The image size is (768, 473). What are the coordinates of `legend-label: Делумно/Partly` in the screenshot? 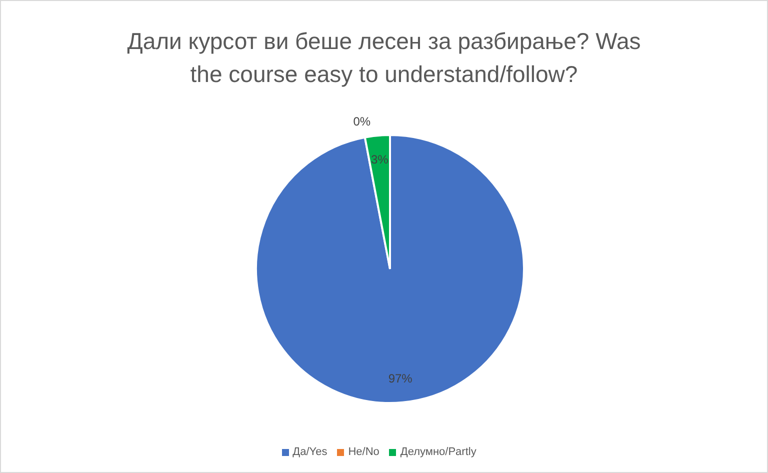 It's located at (438, 452).